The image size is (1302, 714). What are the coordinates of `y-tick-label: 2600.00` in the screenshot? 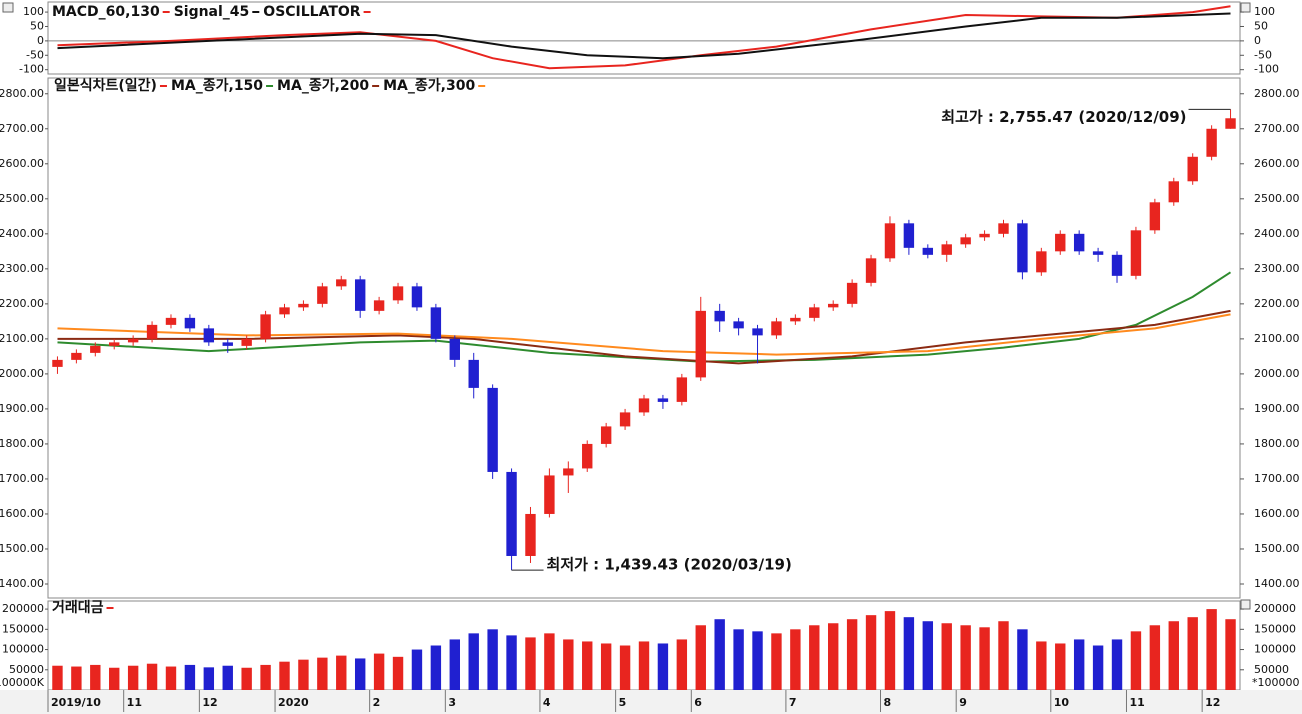 It's located at (22, 163).